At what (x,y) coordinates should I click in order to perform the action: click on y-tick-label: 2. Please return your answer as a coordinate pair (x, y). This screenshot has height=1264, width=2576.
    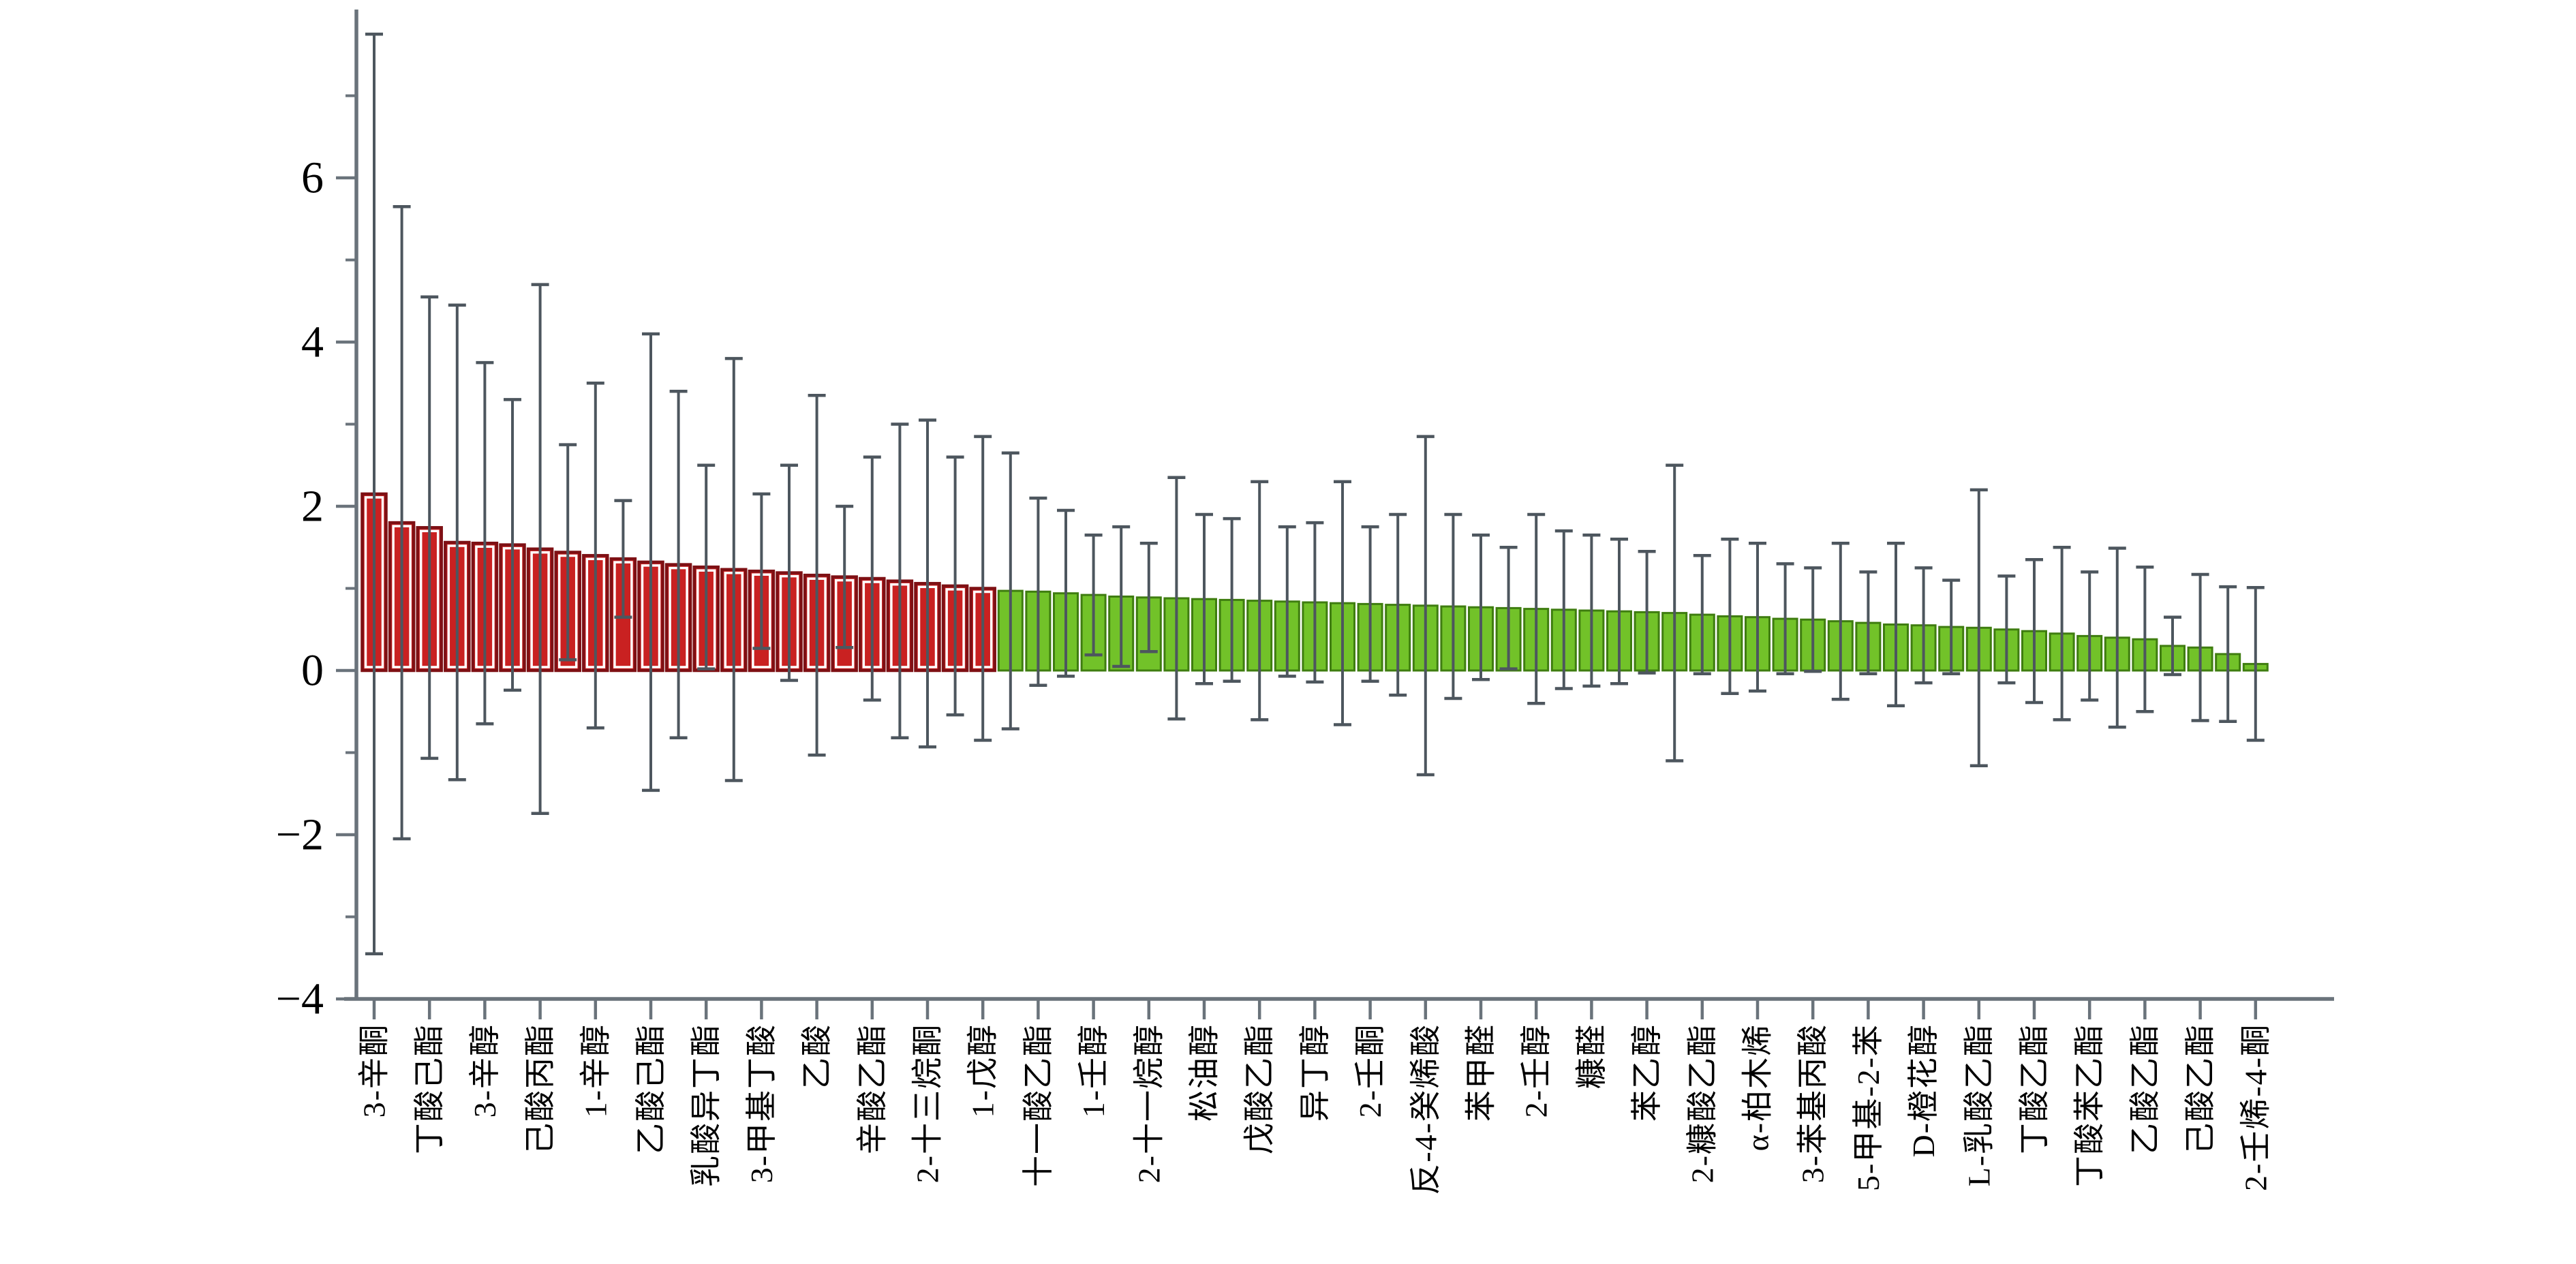
    Looking at the image, I should click on (312, 506).